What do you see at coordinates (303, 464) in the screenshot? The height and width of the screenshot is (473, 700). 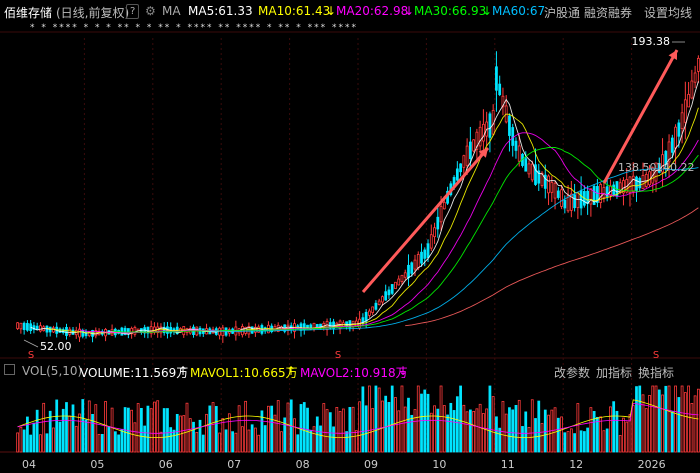 I see `x-tick-08: 08` at bounding box center [303, 464].